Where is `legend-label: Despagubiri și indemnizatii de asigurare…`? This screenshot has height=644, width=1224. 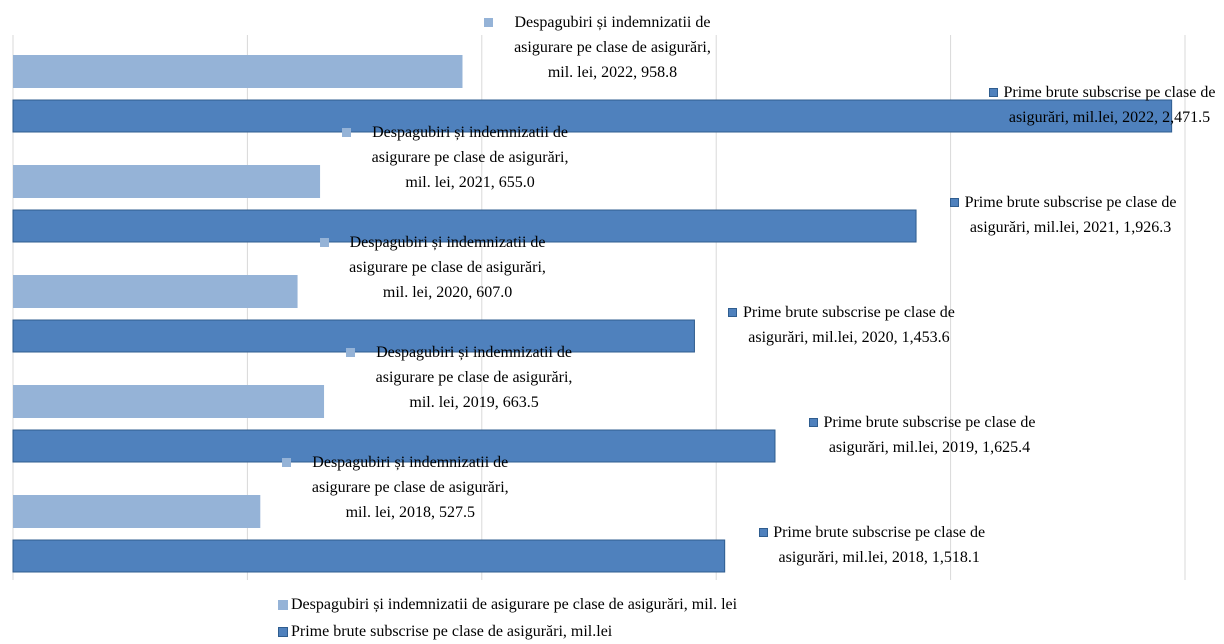 legend-label: Despagubiri și indemnizatii de asigurare… is located at coordinates (514, 604).